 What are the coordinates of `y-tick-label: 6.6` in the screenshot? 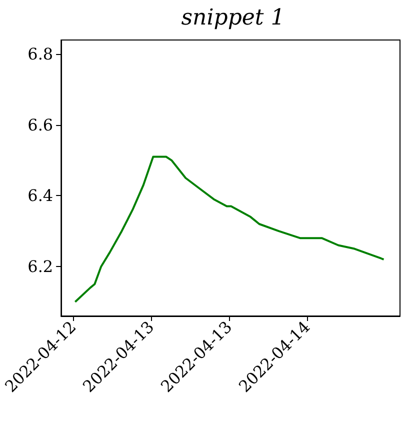 It's located at (41, 124).